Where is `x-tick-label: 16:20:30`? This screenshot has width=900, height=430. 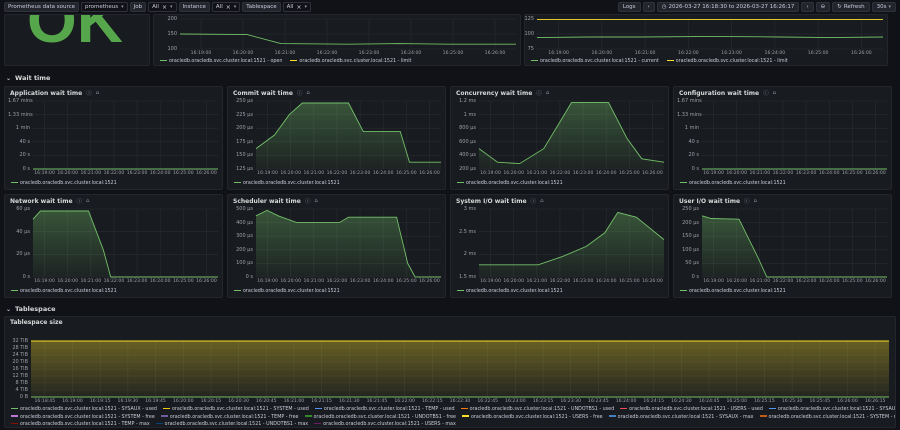
x-tick-label: 16:20:30 is located at coordinates (238, 401).